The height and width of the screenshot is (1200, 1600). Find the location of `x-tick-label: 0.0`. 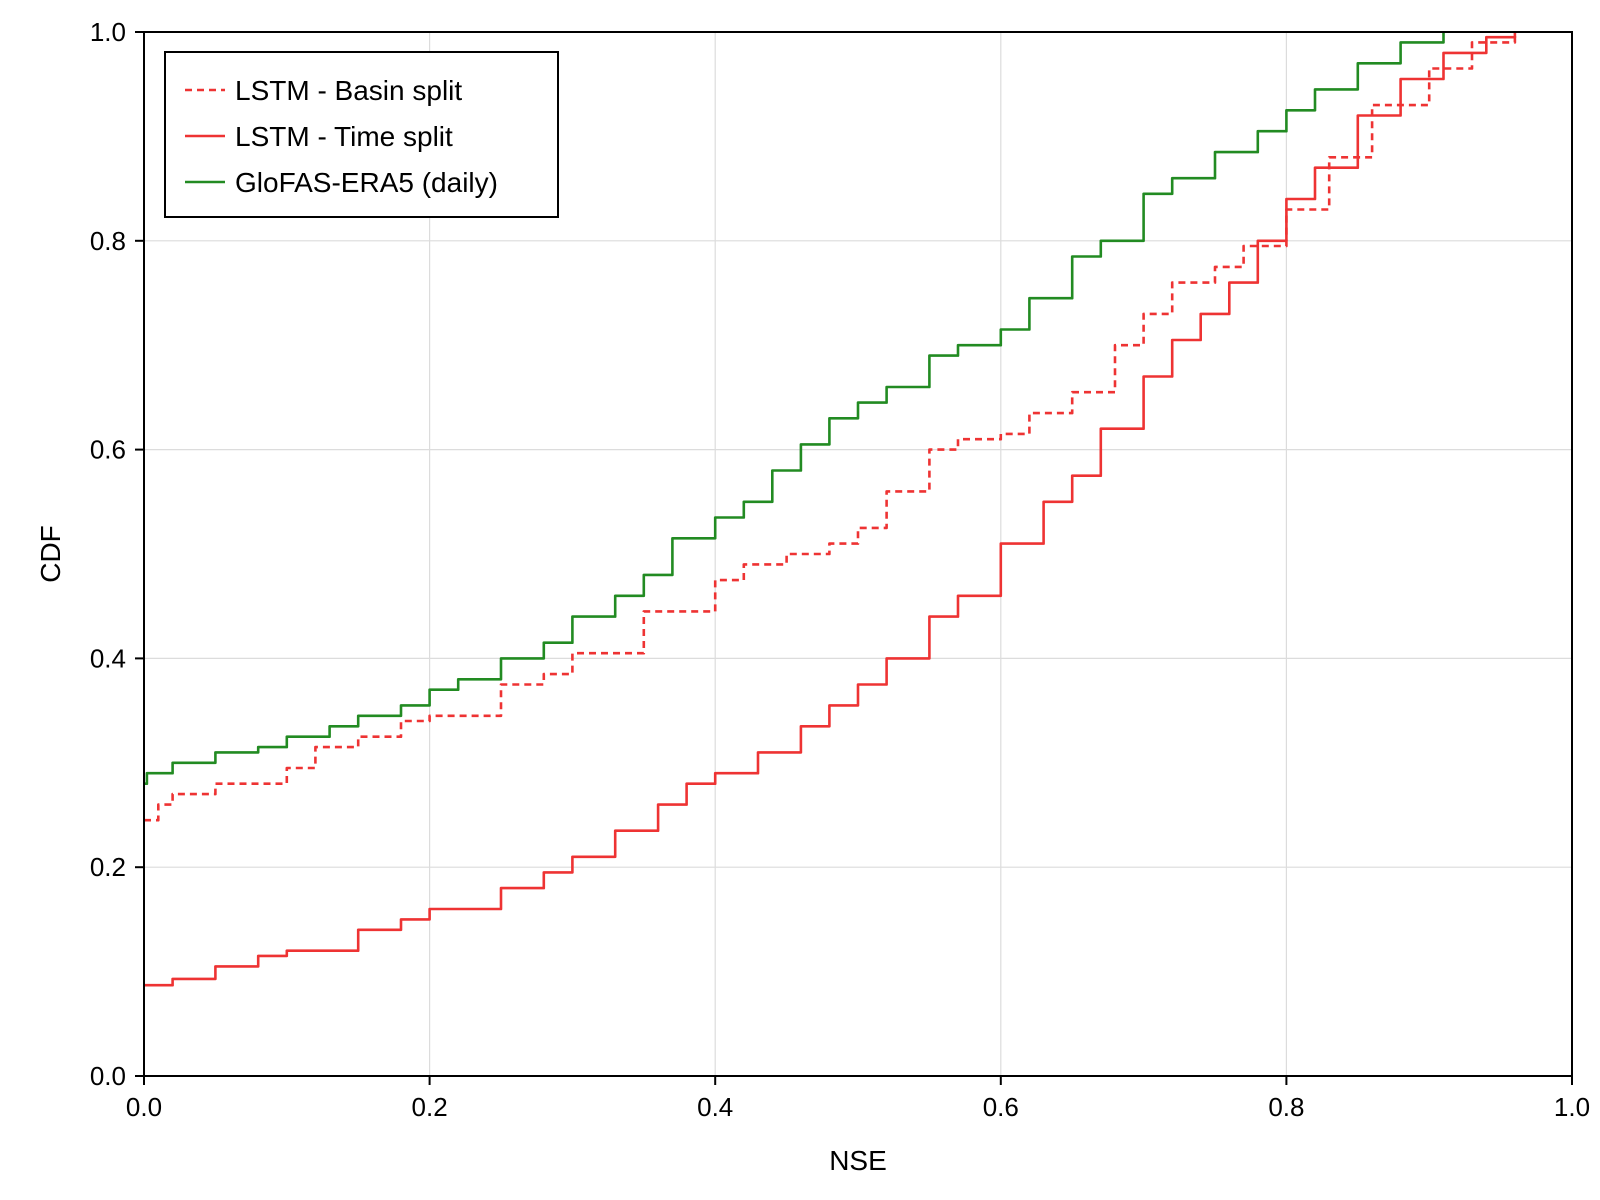

x-tick-label: 0.0 is located at coordinates (144, 1107).